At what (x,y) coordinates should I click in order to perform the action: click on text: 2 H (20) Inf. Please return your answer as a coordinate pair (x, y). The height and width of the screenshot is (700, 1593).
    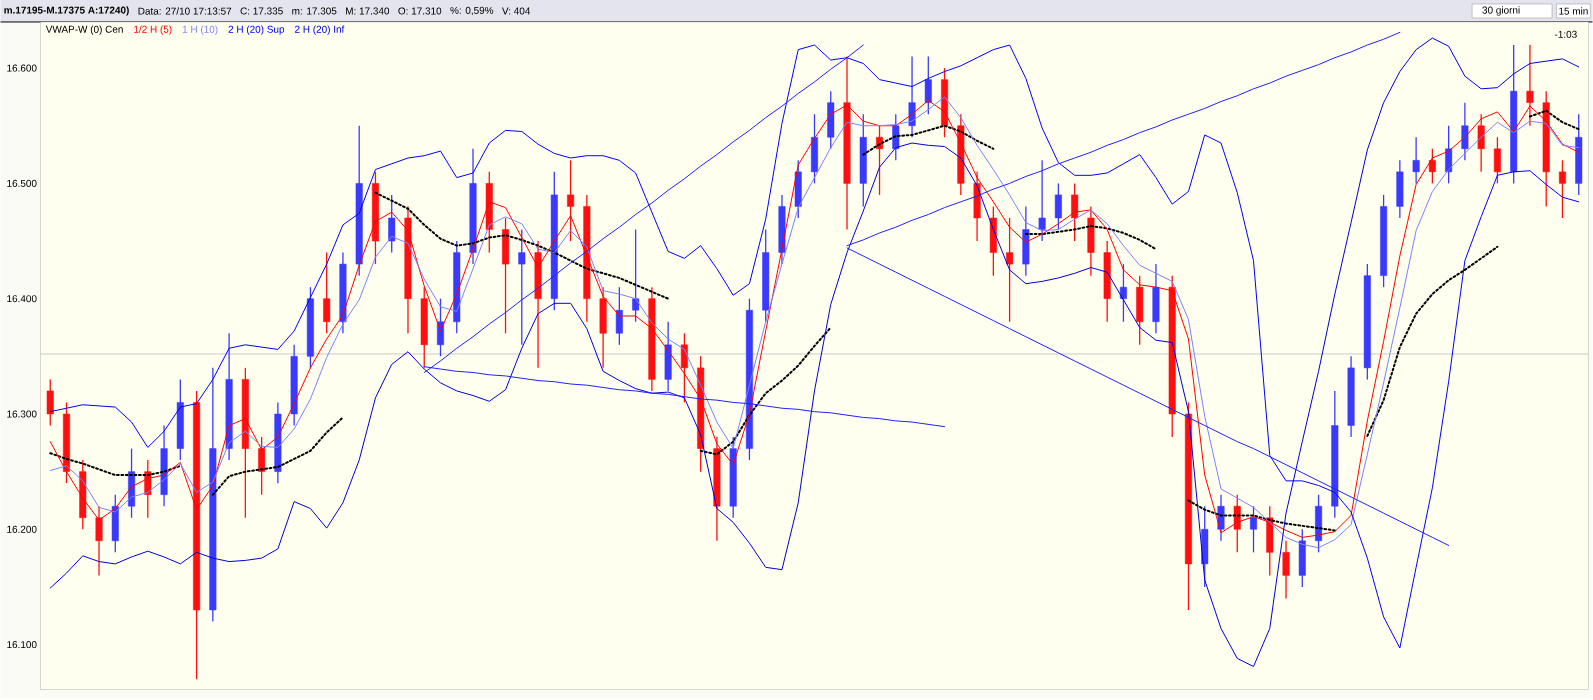
    Looking at the image, I should click on (320, 30).